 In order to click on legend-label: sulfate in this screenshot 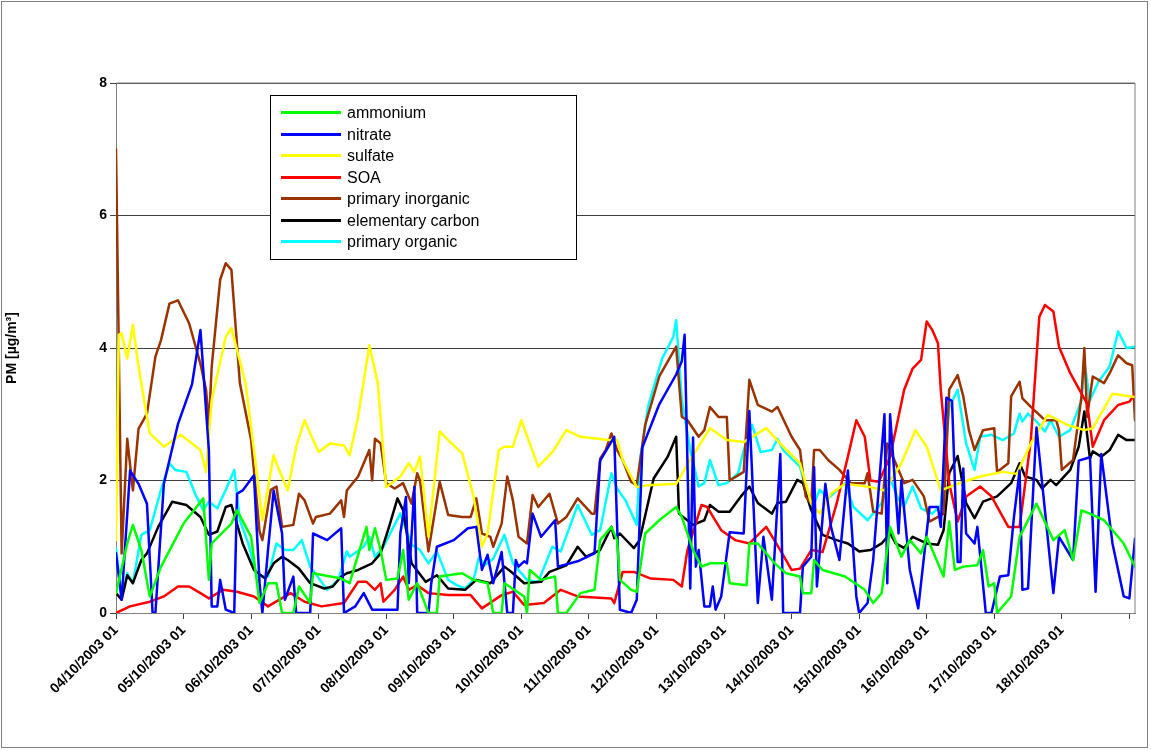, I will do `click(371, 156)`.